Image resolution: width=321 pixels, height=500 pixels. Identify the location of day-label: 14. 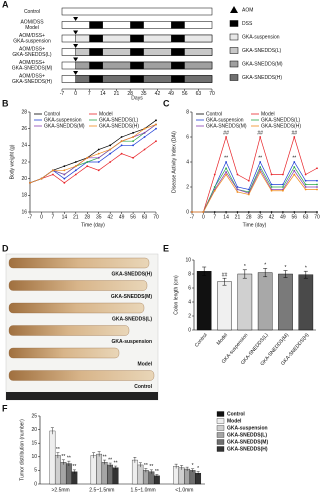
(103, 94).